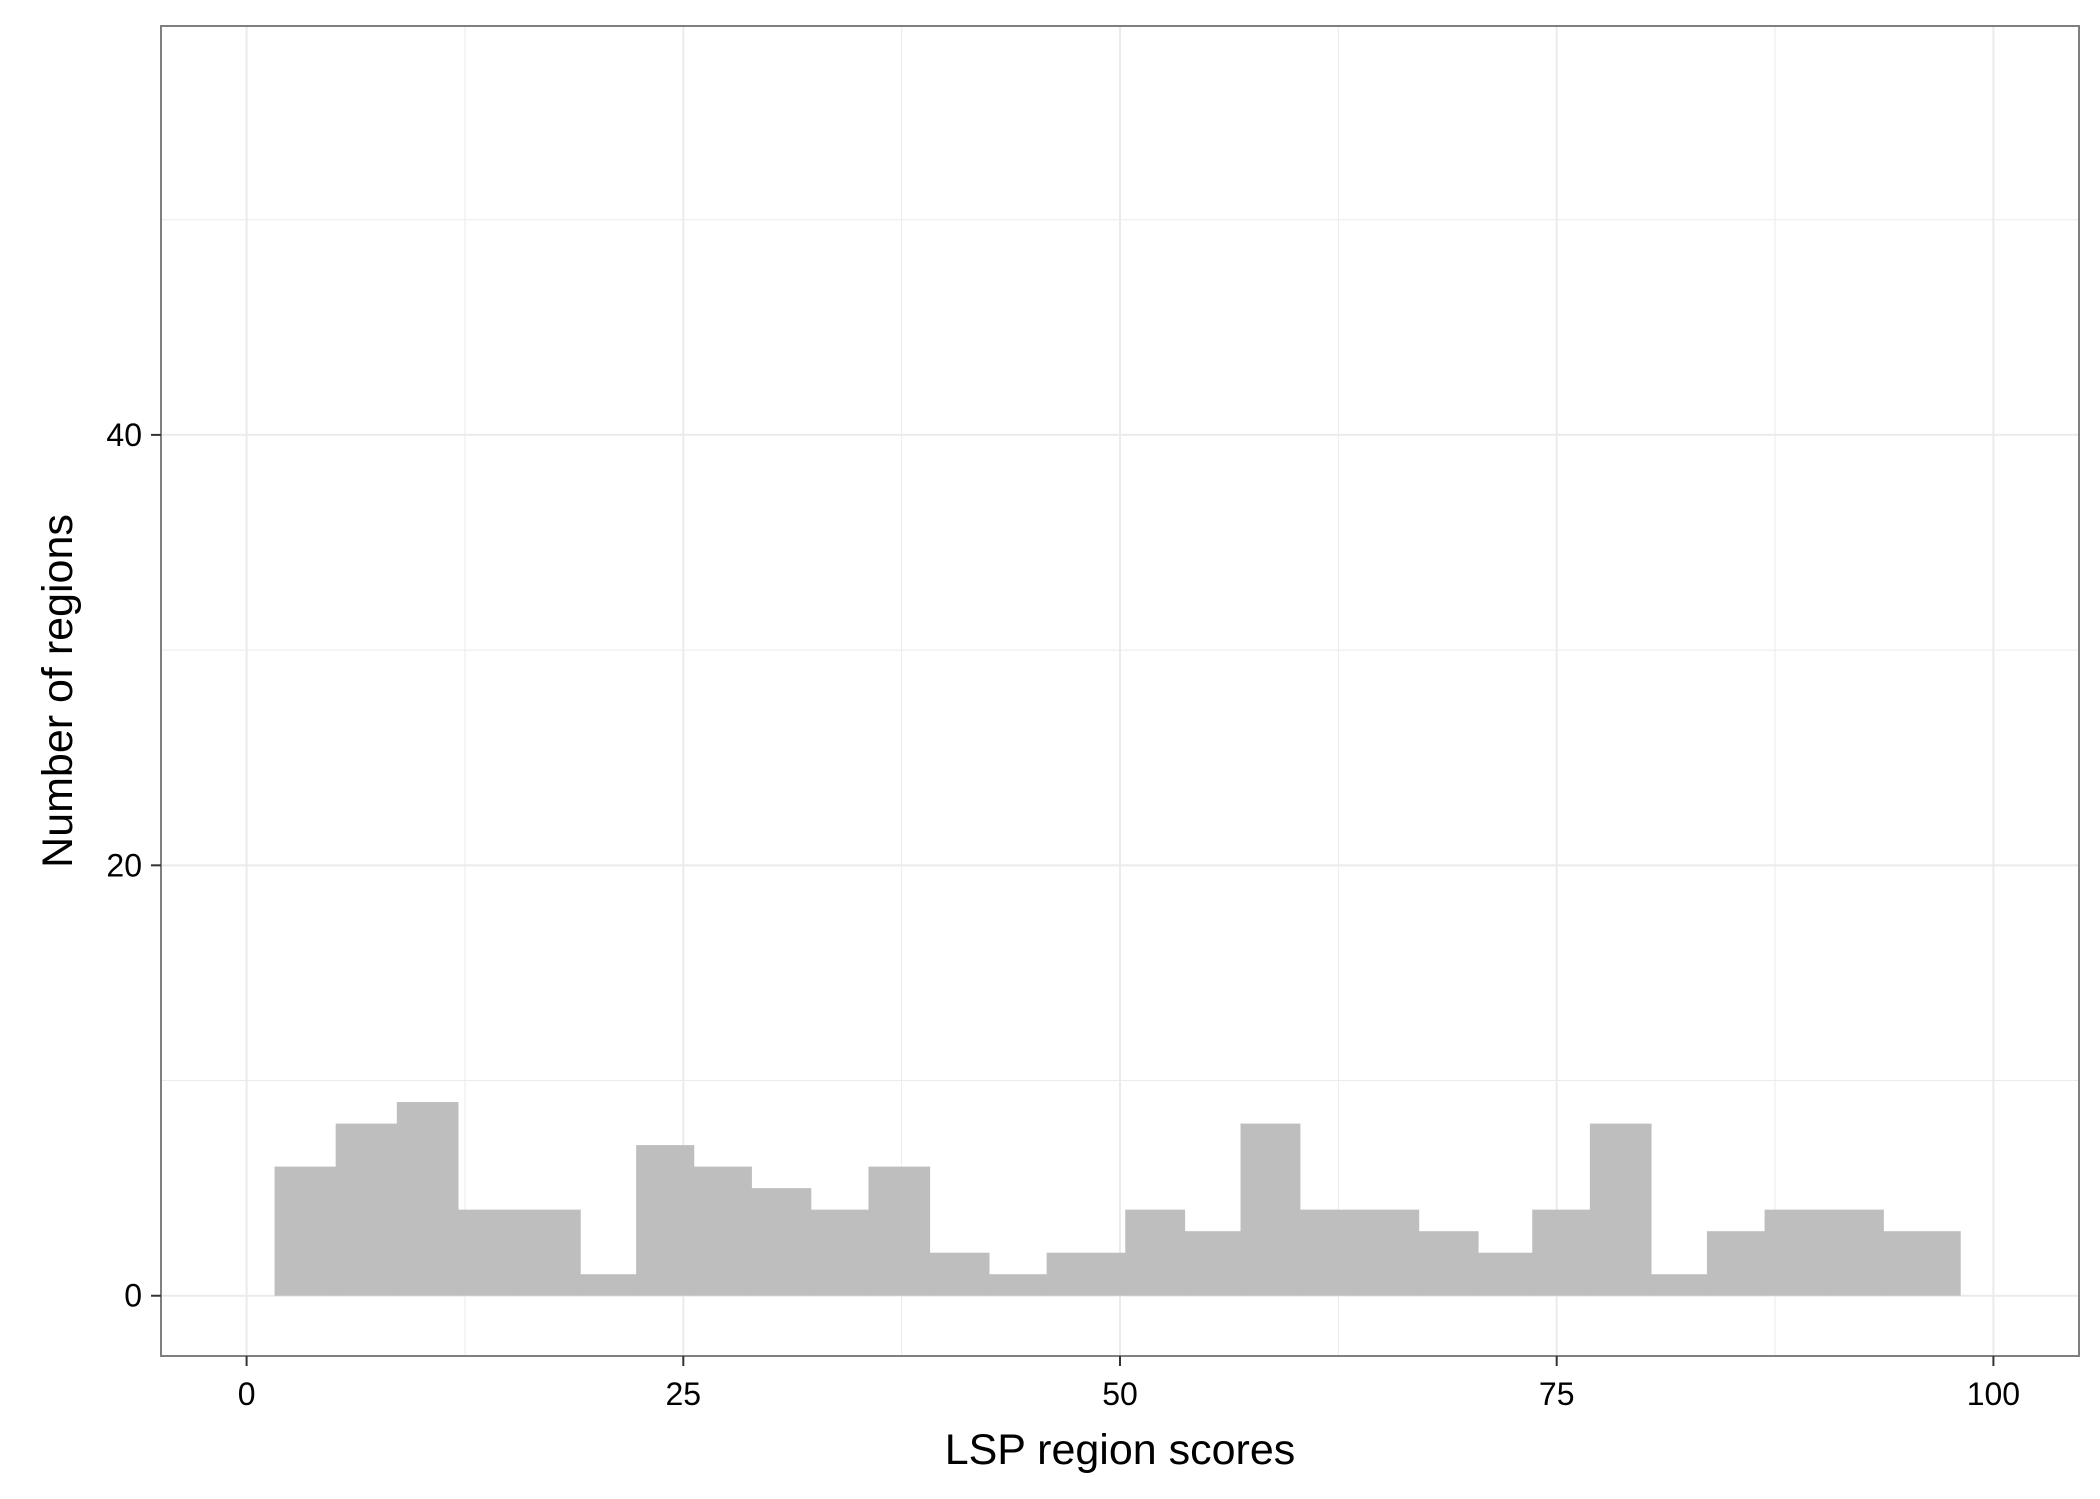  What do you see at coordinates (124, 435) in the screenshot?
I see `y-tick-label: 40` at bounding box center [124, 435].